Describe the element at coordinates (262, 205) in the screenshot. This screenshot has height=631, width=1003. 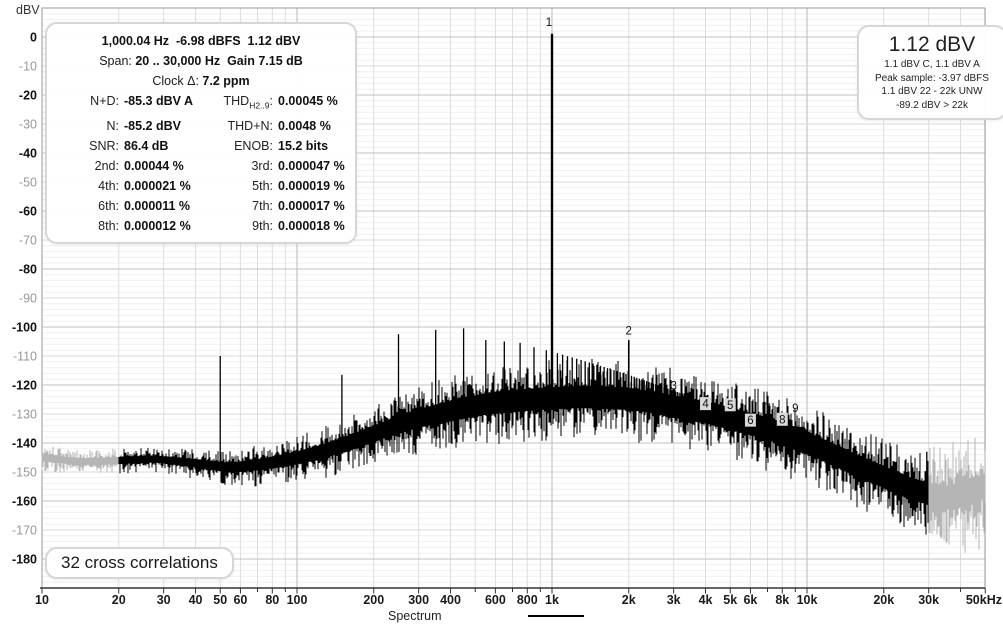
I see `stat-label: 7th:` at that location.